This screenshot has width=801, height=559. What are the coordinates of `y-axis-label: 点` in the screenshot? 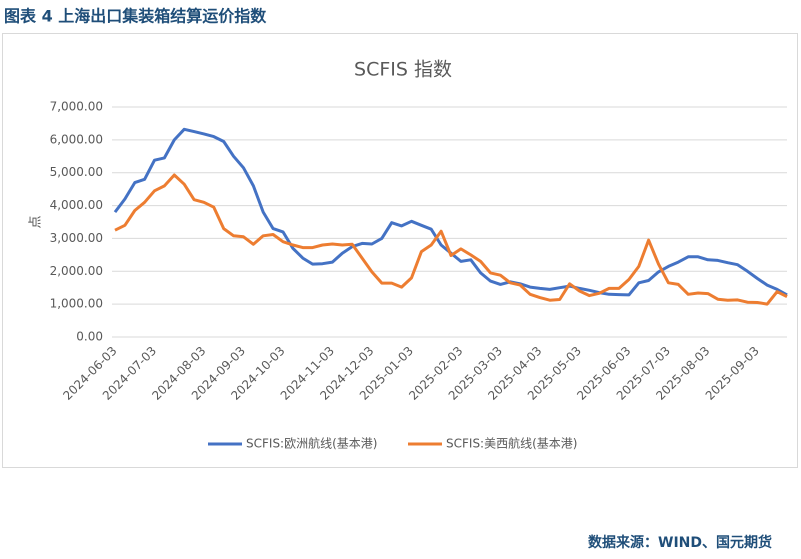 It's located at (36, 221).